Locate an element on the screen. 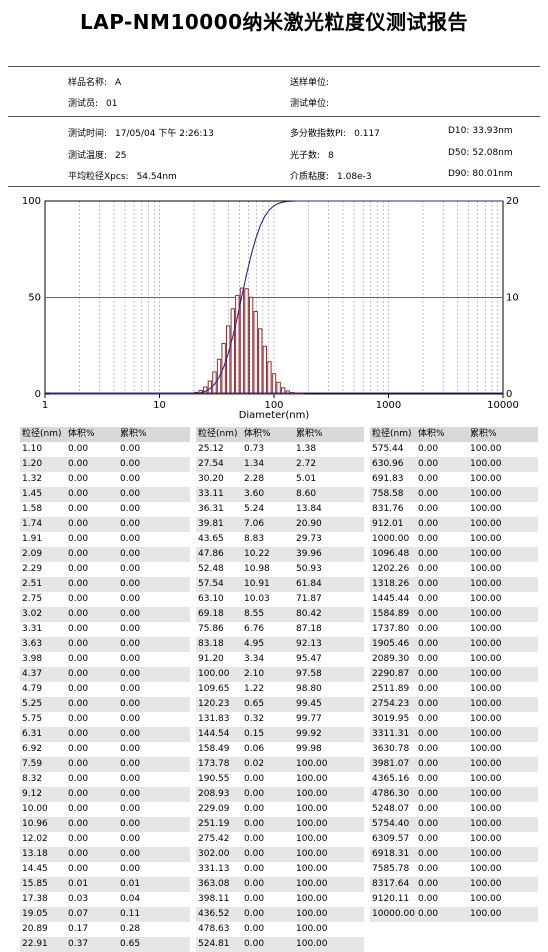  d50-label: D50: is located at coordinates (458, 153).